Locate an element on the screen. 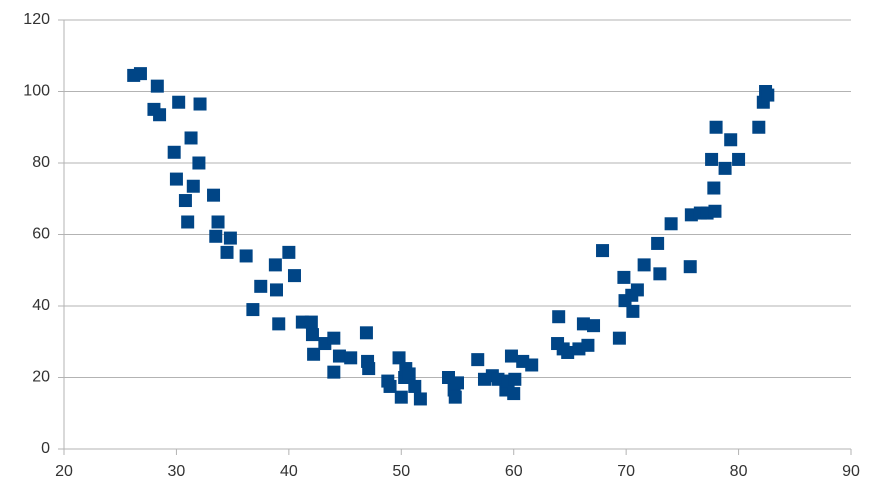  y-tick-label: 100 is located at coordinates (36, 91).